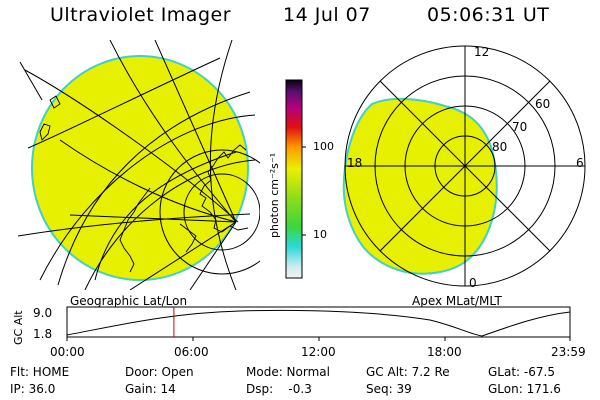 This screenshot has width=600, height=400. I want to click on info-glon: GLon: 171.6, so click(524, 389).